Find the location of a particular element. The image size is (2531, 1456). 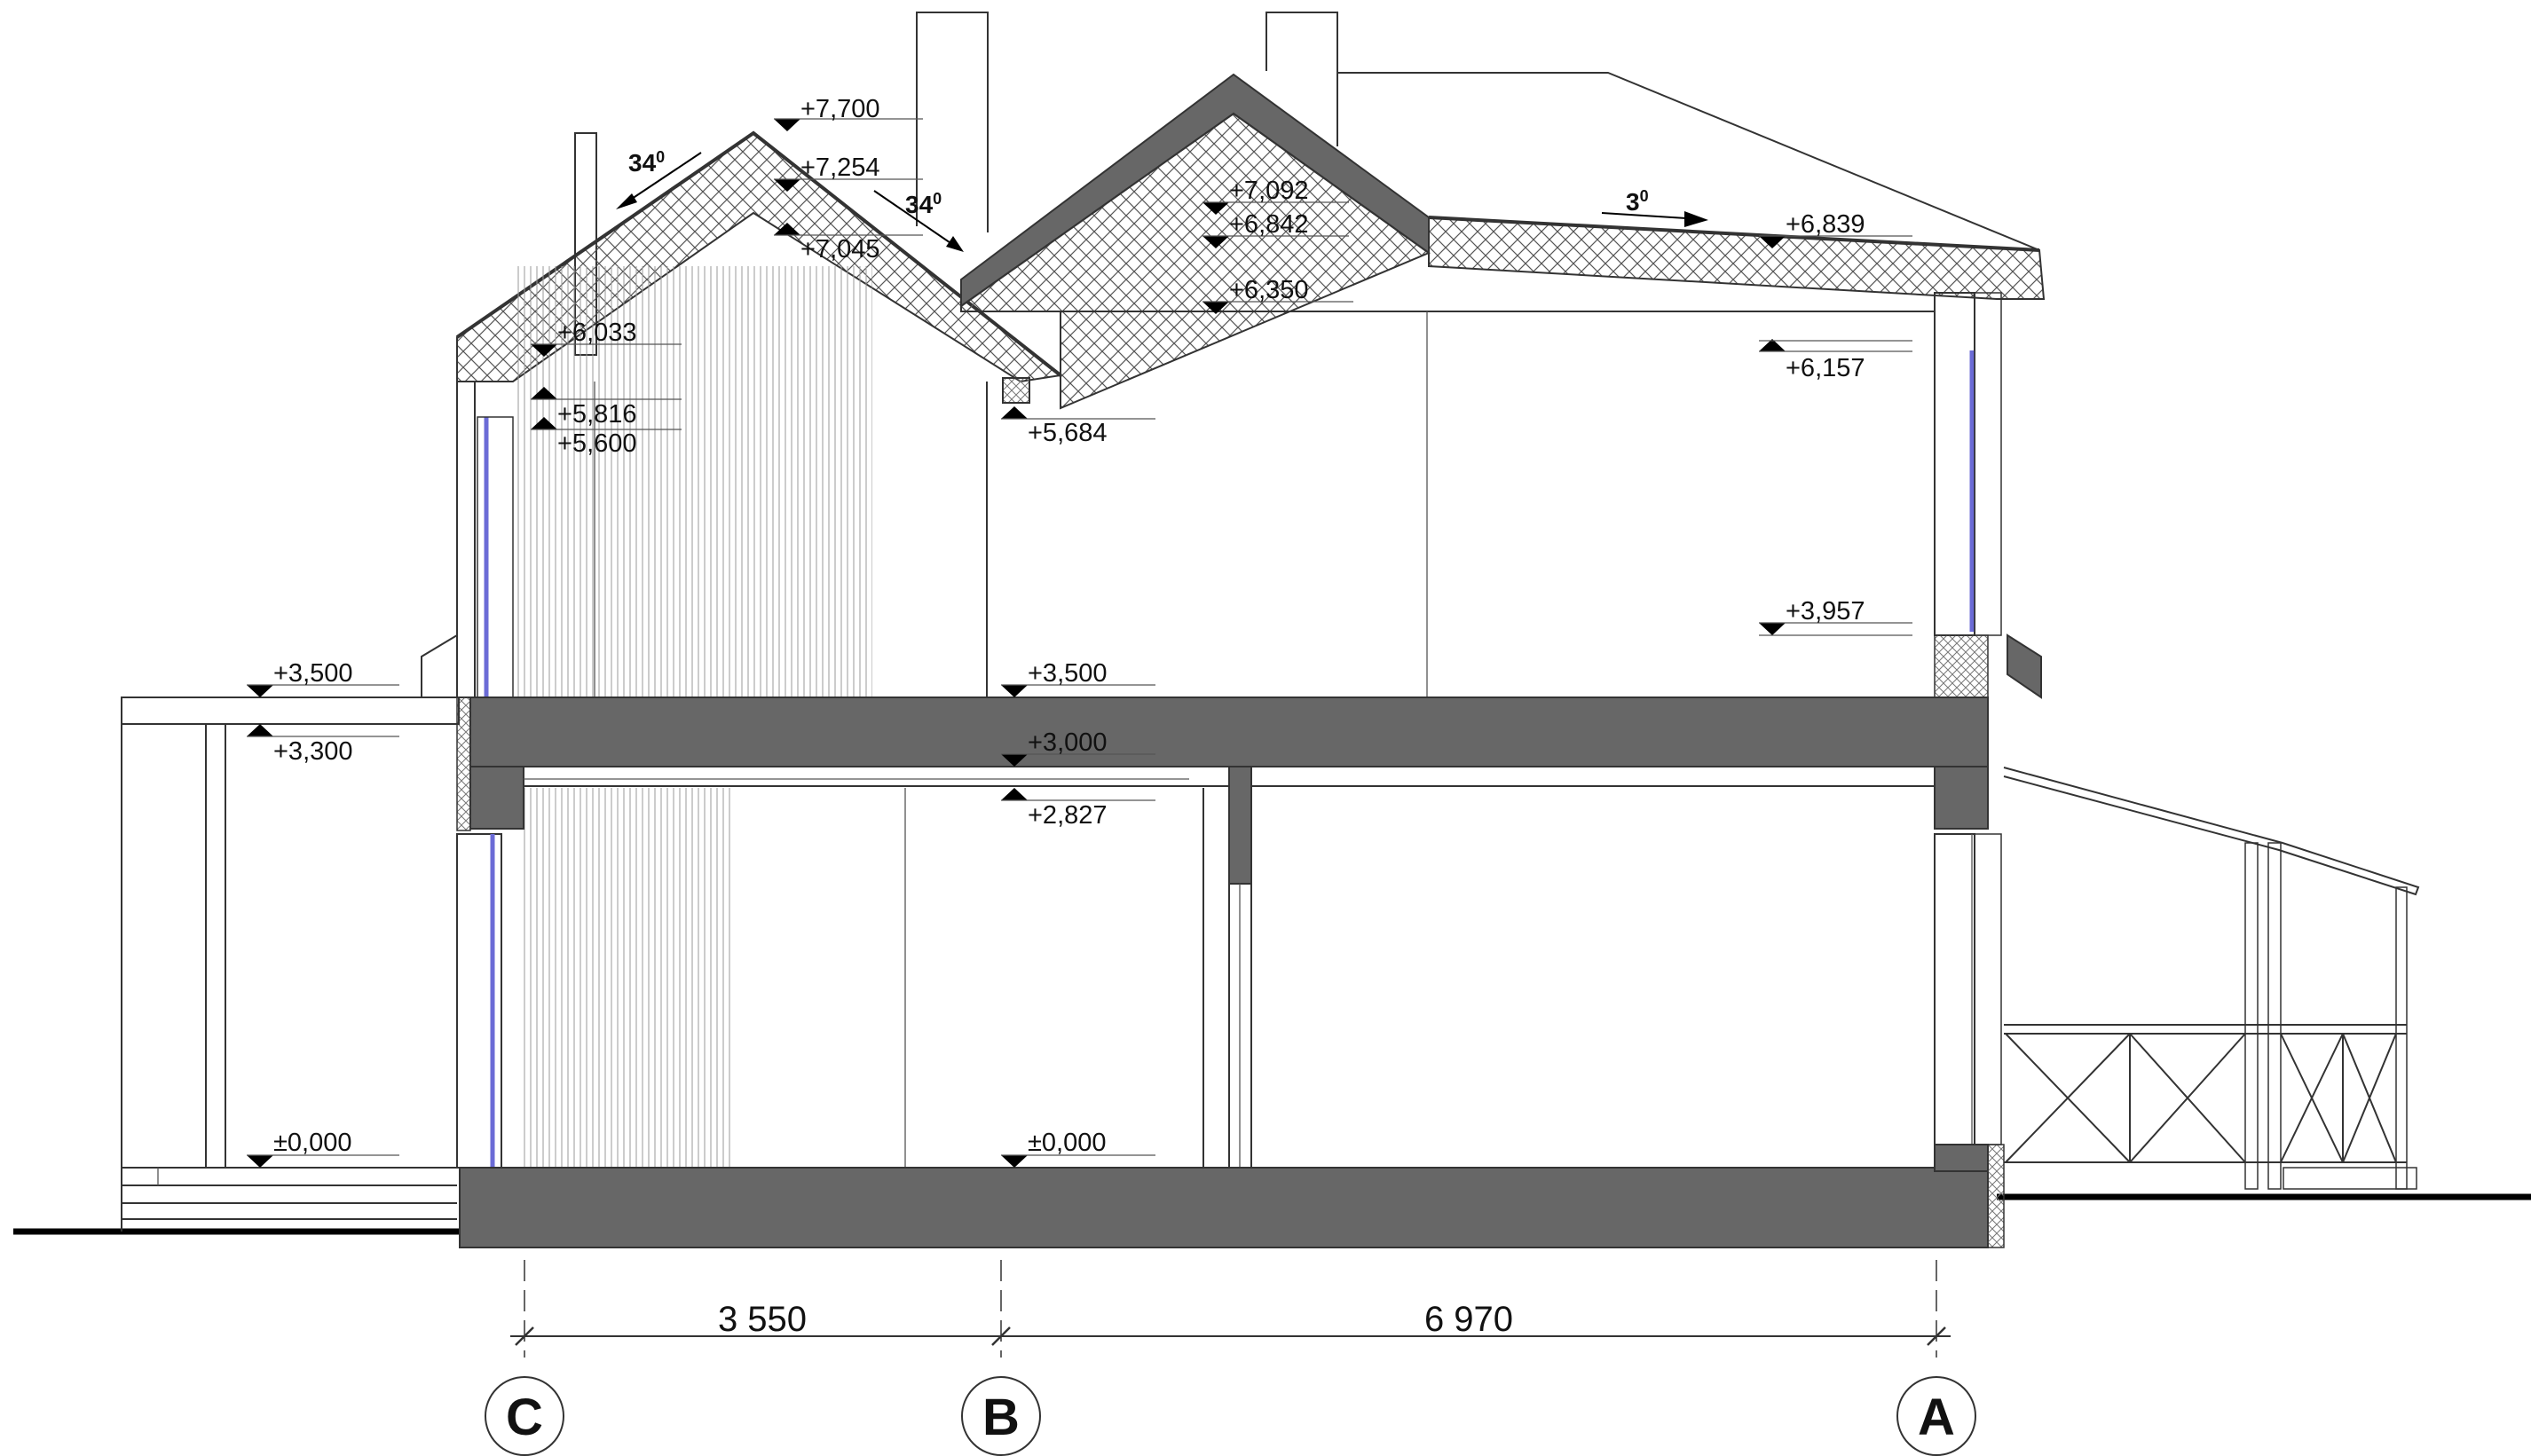

level-label: +2,827 is located at coordinates (1068, 815).